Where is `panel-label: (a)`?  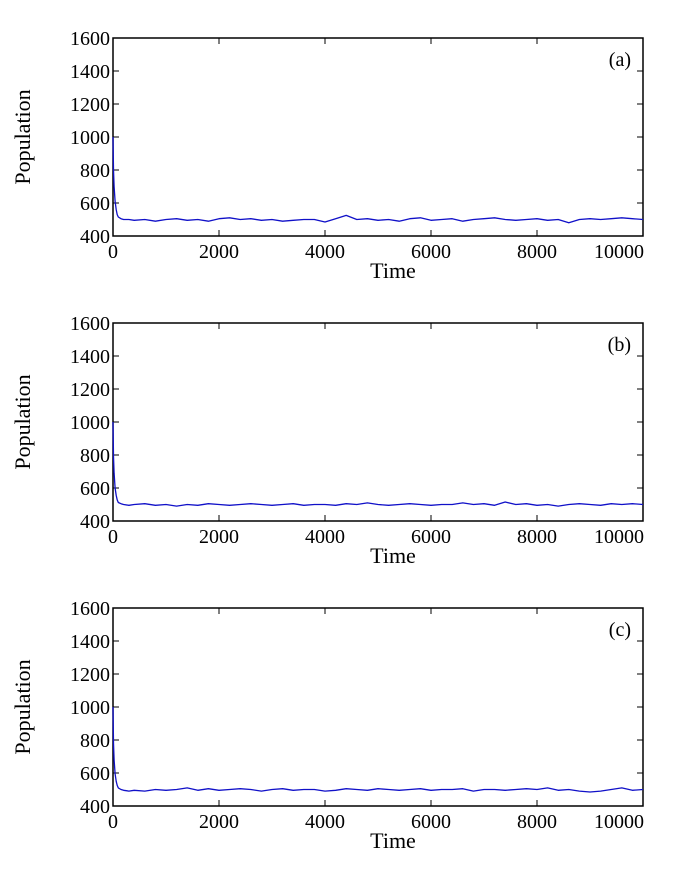 panel-label: (a) is located at coordinates (620, 60).